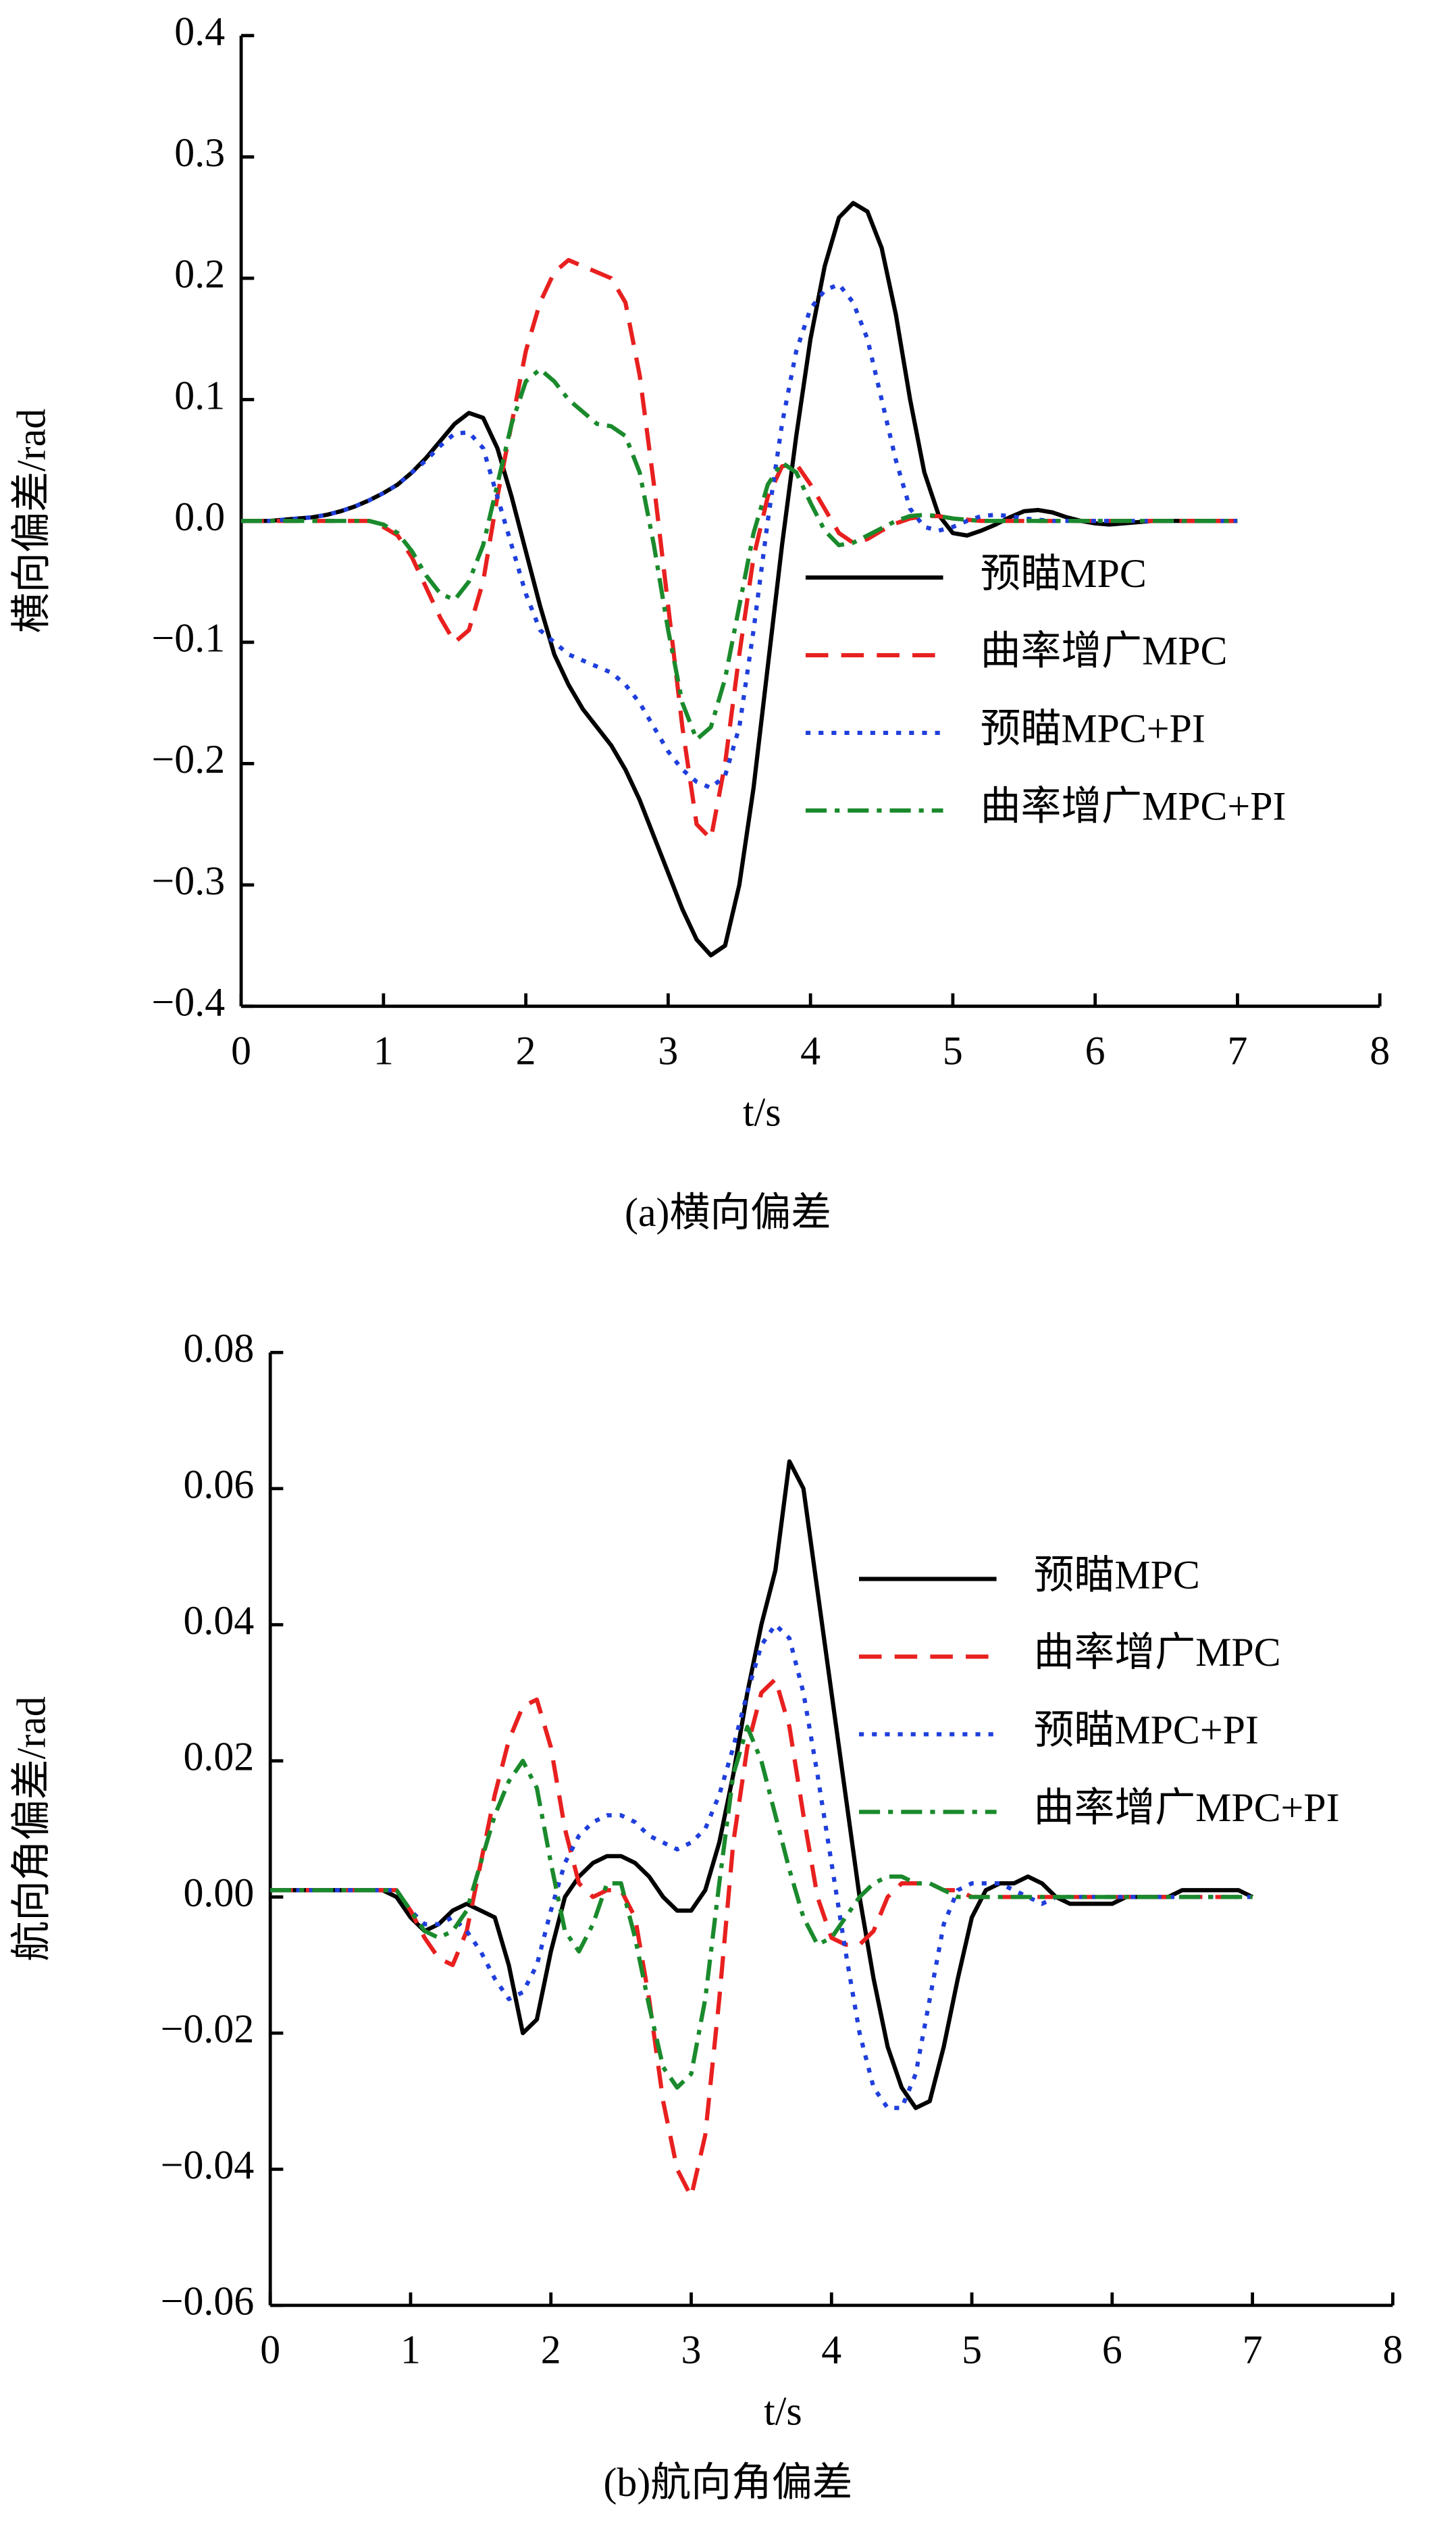 The width and height of the screenshot is (1456, 2527). Describe the element at coordinates (728, 1213) in the screenshot. I see `caption: (a)横向偏差` at that location.